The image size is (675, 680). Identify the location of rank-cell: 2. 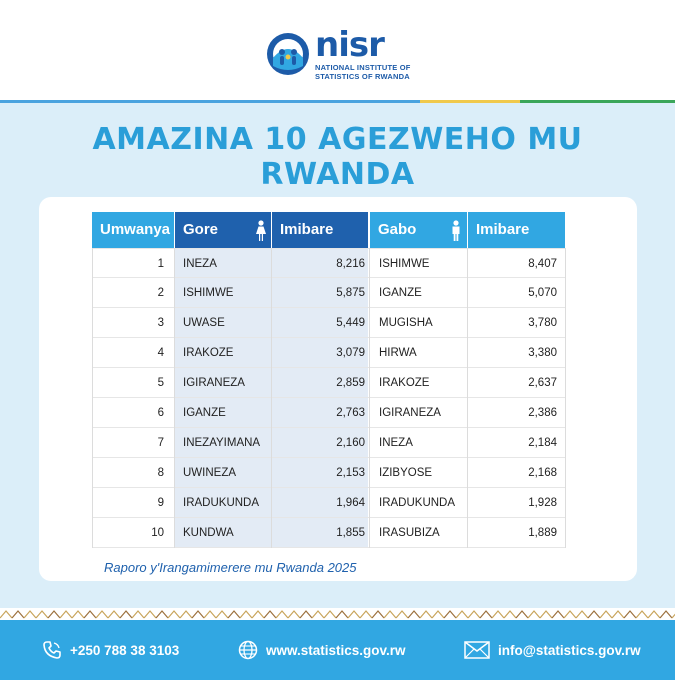
(160, 293).